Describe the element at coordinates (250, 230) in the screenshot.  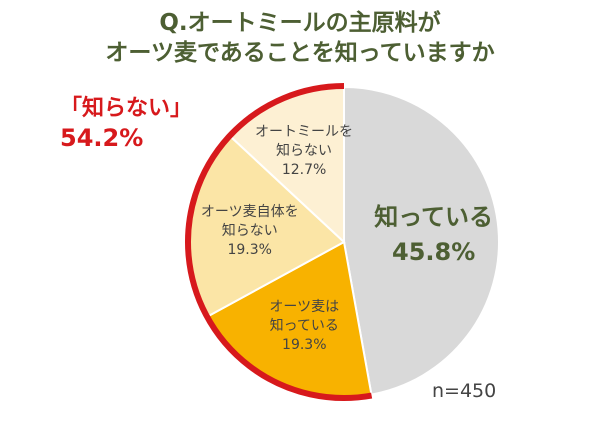
I see `slice-oats-unknown-label-line-2: 知らない` at that location.